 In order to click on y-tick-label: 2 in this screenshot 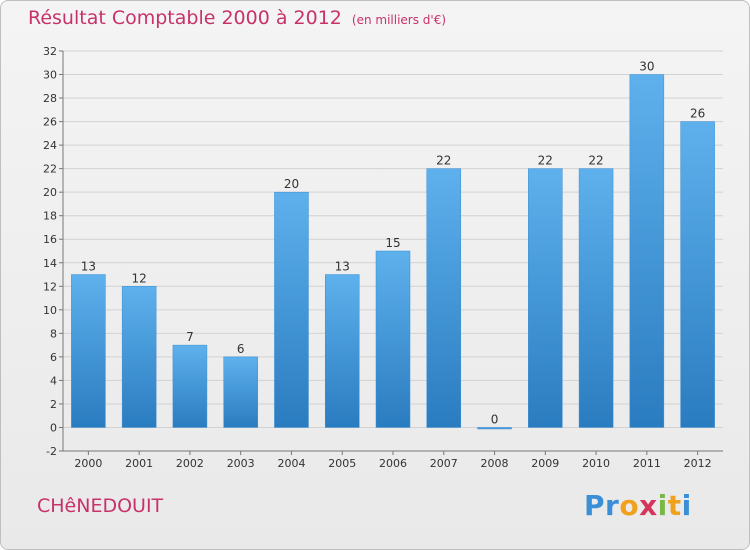, I will do `click(53, 404)`.